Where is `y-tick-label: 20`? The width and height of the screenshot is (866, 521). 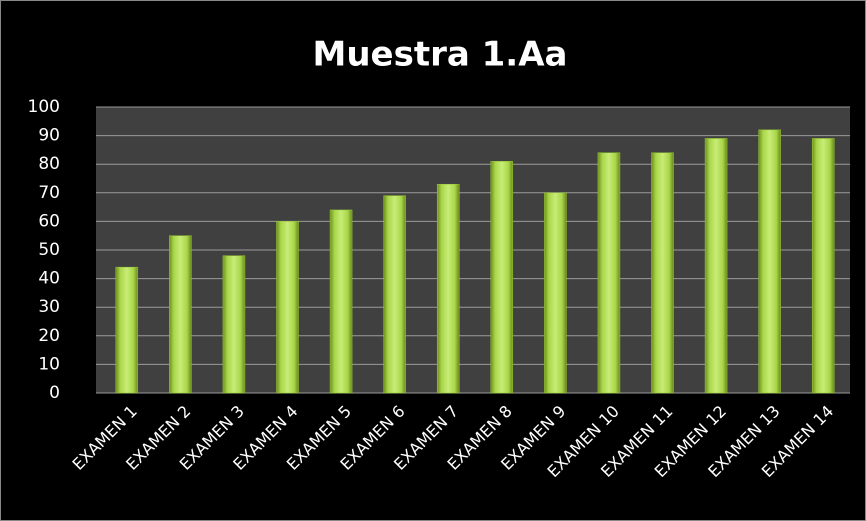
y-tick-label: 20 is located at coordinates (49, 336).